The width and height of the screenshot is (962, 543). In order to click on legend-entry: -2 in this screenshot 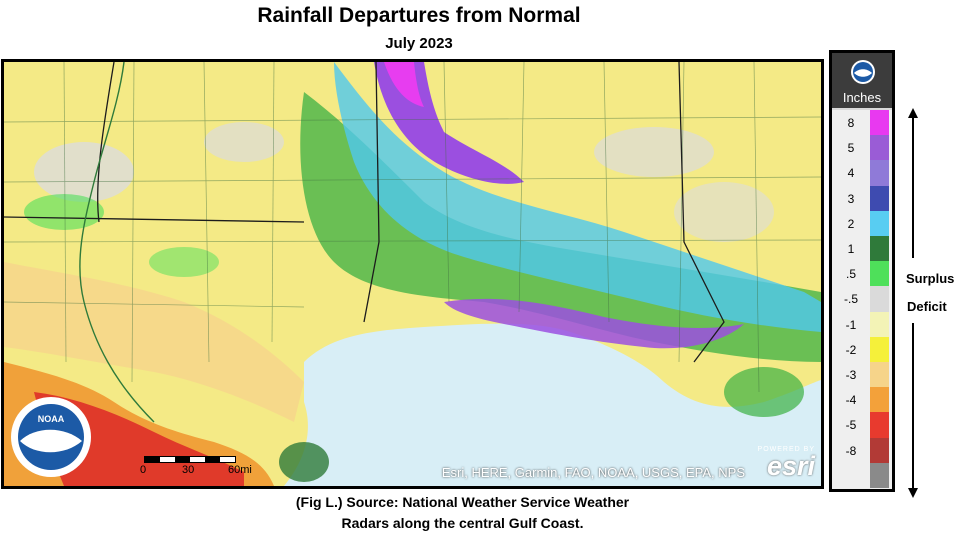, I will do `click(862, 349)`.